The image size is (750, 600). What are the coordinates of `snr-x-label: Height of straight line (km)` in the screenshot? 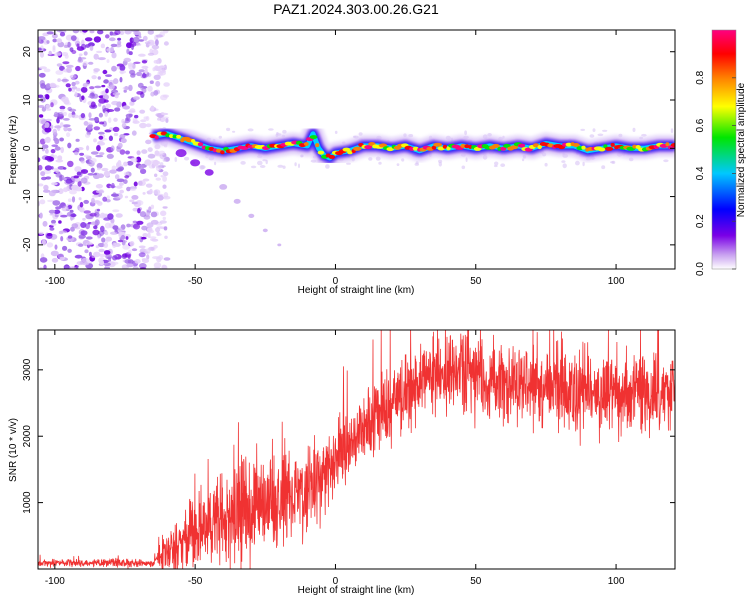 It's located at (356, 590).